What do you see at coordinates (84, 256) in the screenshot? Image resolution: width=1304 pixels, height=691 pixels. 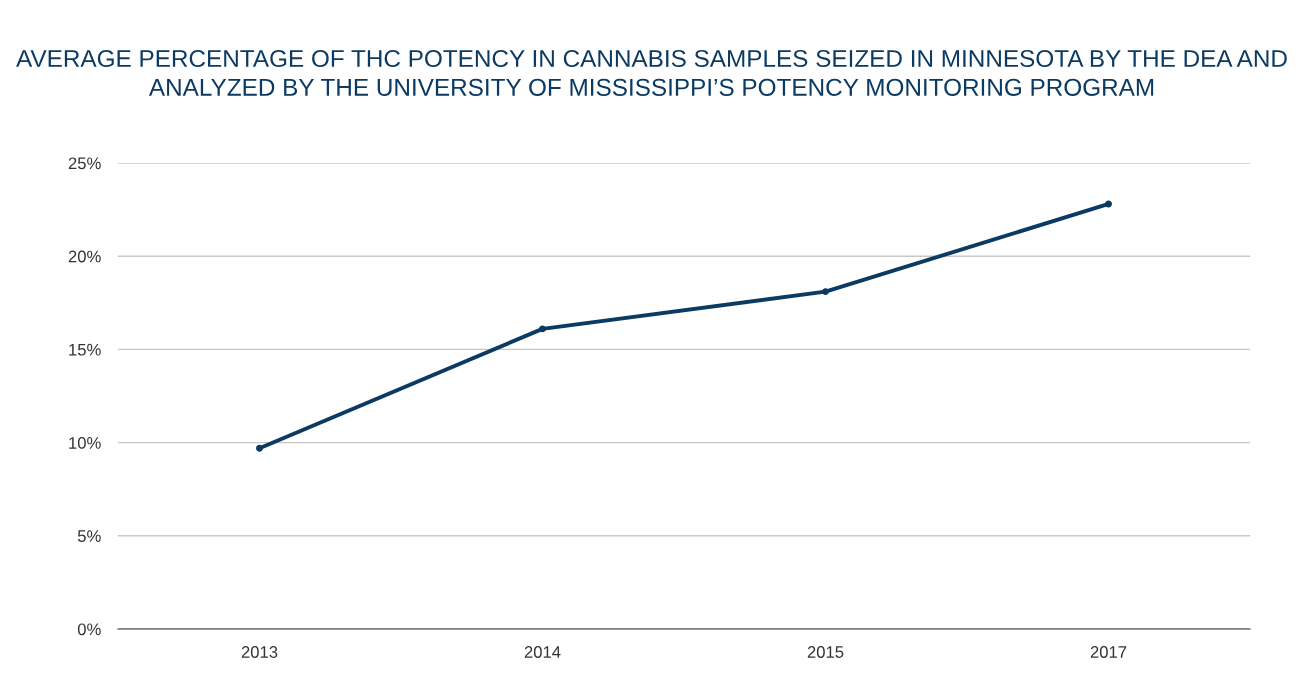 I see `y-tick-label: 20%` at bounding box center [84, 256].